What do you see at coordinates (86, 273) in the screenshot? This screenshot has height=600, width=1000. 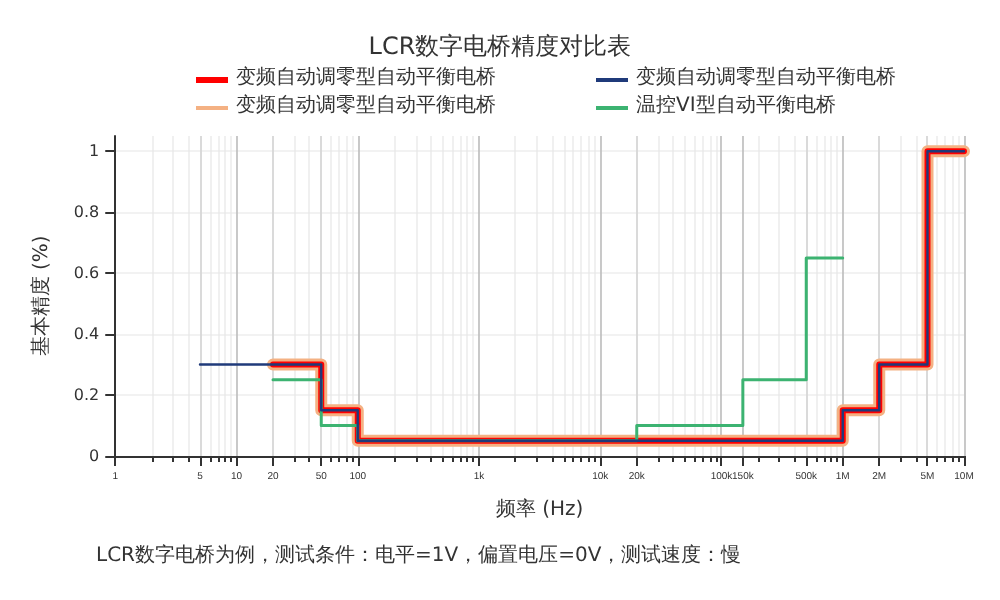 I see `y-tick-label: 0.6` at bounding box center [86, 273].